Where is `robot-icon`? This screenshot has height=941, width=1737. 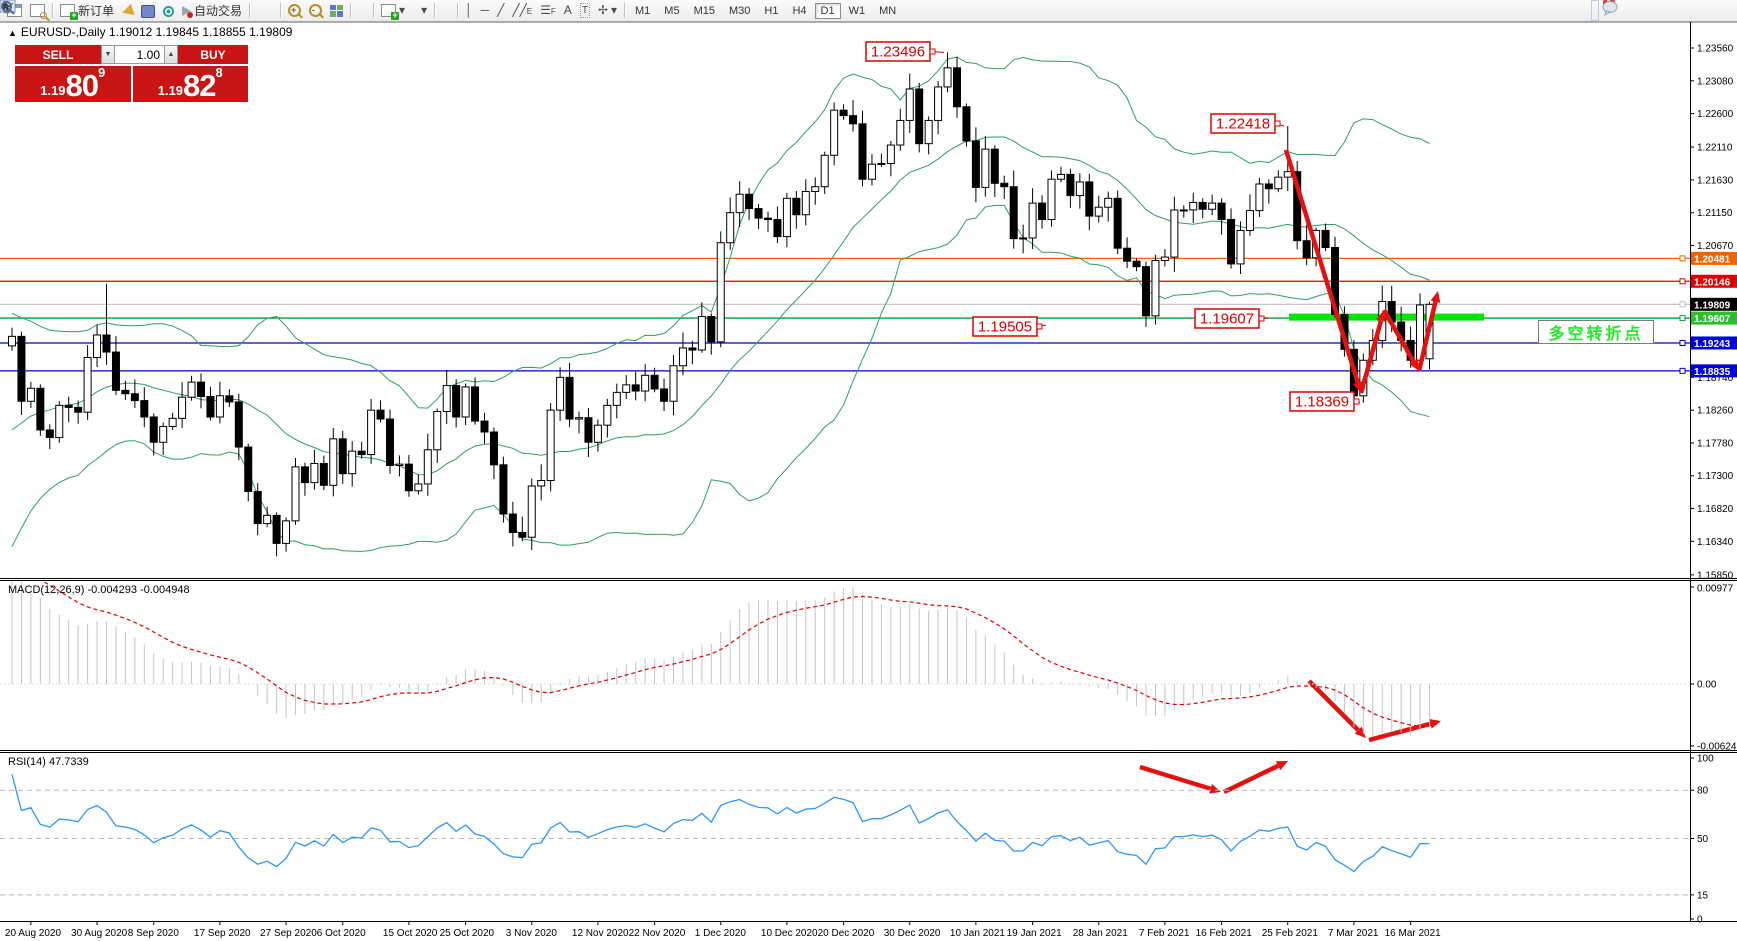 robot-icon is located at coordinates (148, 11).